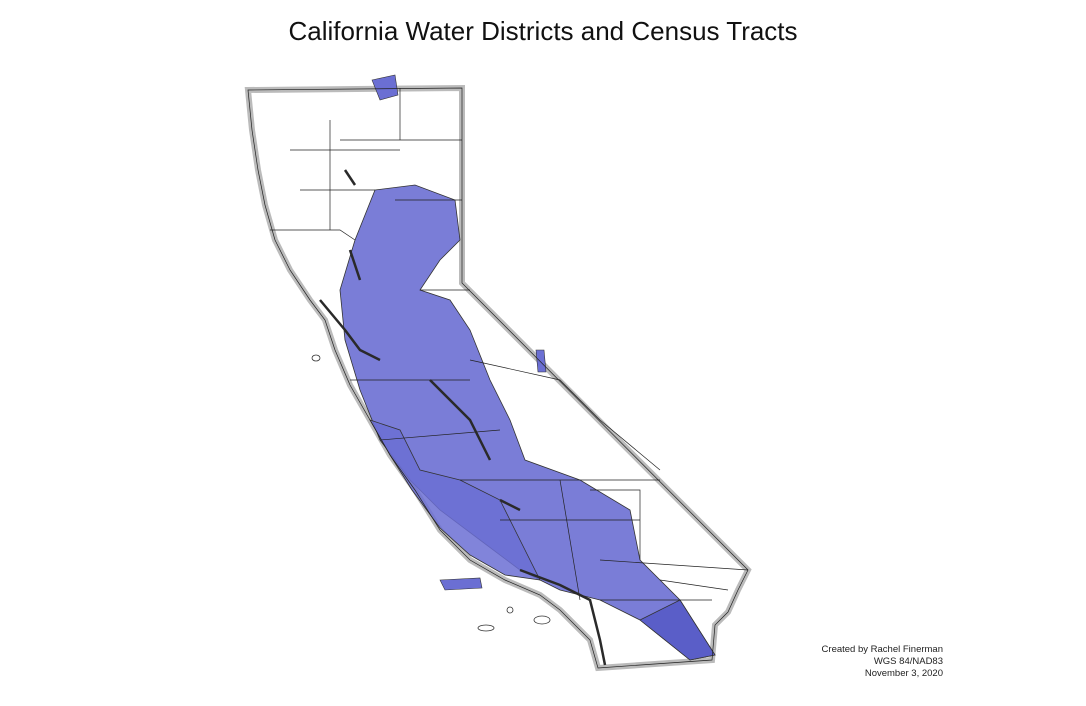  Describe the element at coordinates (541, 361) in the screenshot. I see `owens-district` at that location.